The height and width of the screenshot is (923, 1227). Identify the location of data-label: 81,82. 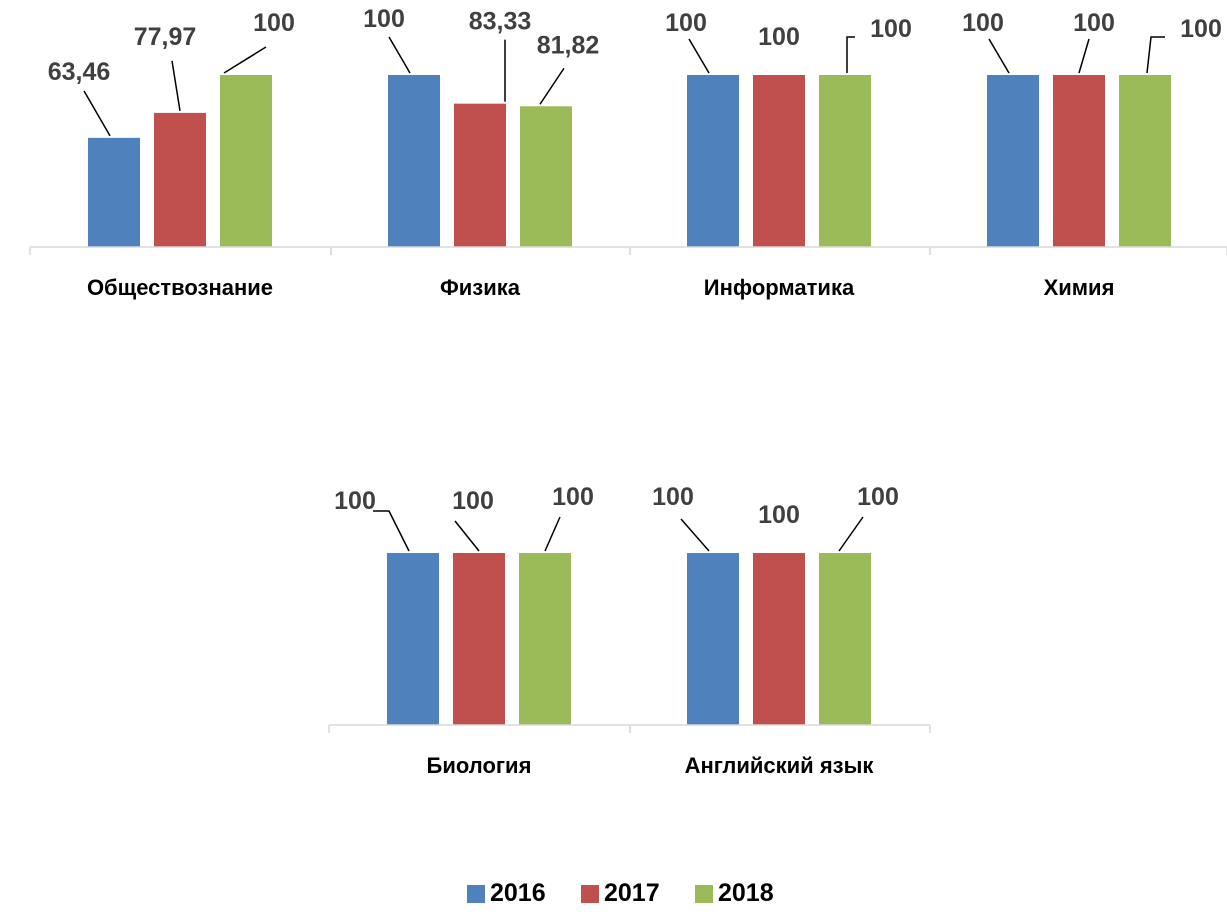
(568, 45).